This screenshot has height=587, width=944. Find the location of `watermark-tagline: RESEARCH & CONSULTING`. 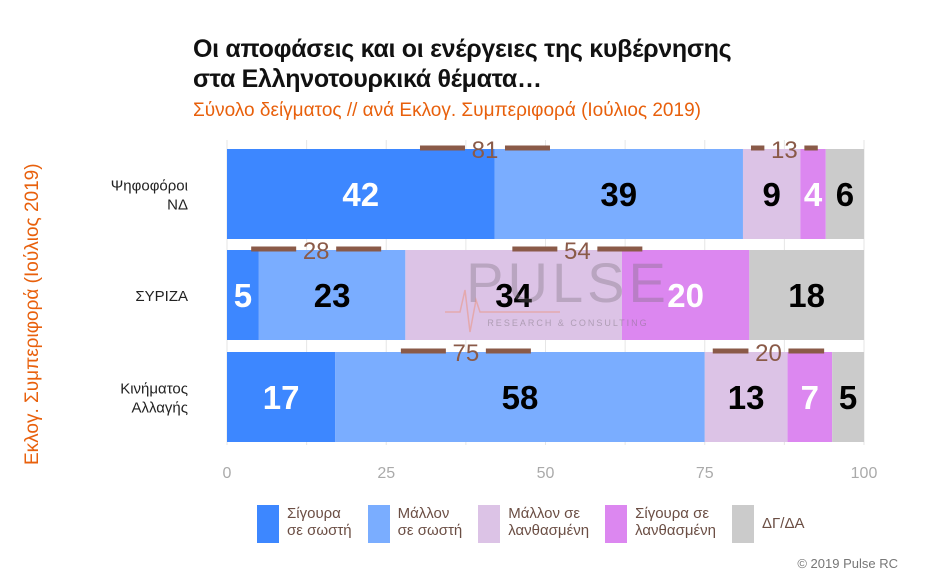

watermark-tagline: RESEARCH & CONSULTING is located at coordinates (567, 323).